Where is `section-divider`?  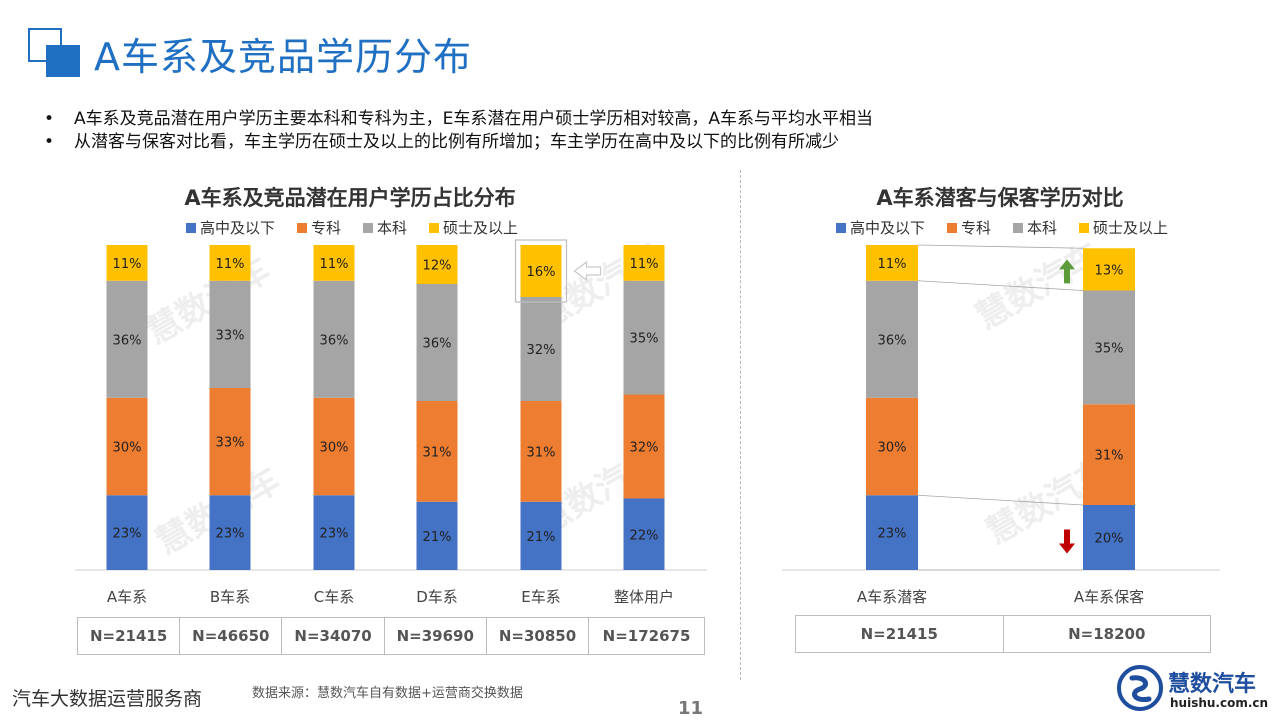 section-divider is located at coordinates (740, 425).